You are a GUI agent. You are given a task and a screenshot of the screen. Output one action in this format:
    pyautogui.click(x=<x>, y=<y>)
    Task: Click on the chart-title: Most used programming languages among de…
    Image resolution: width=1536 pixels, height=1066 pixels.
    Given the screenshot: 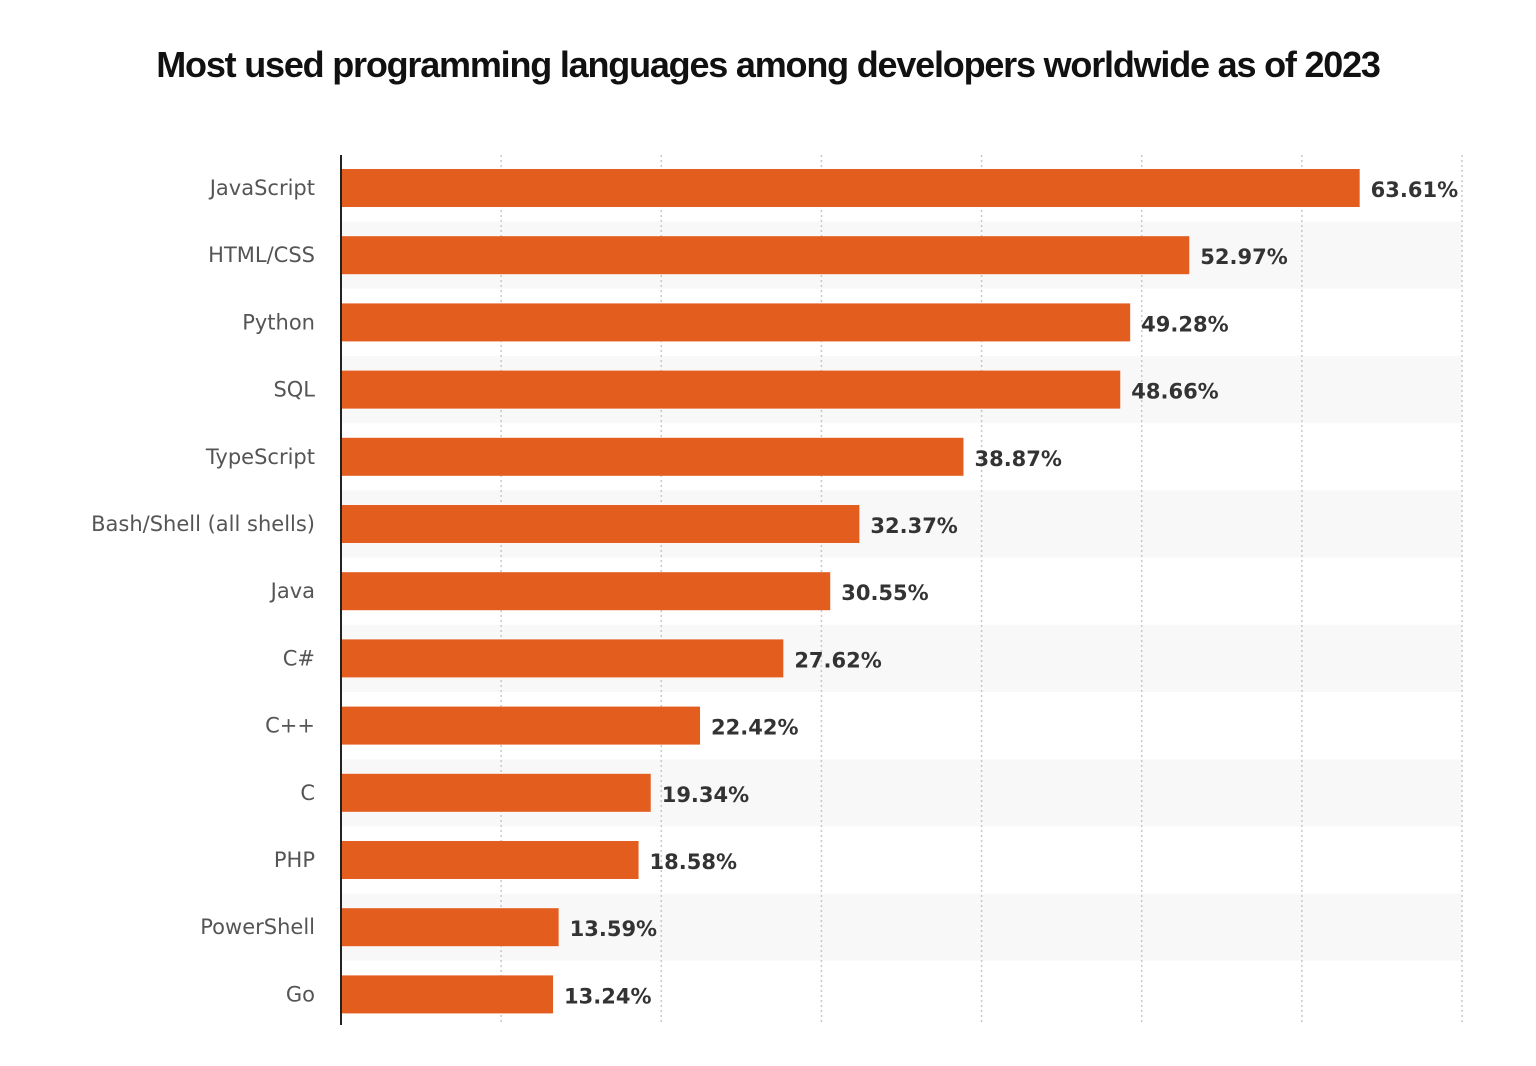 What is the action you would take?
    pyautogui.click(x=768, y=64)
    